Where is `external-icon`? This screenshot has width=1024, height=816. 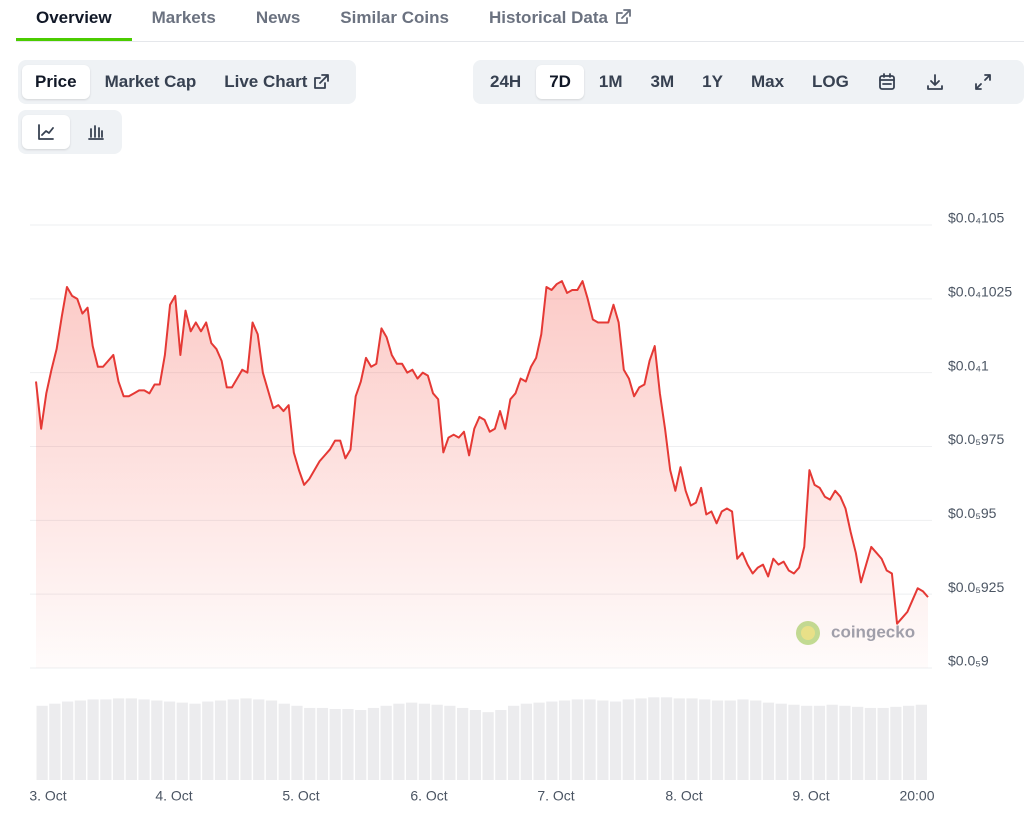
external-icon is located at coordinates (623, 16).